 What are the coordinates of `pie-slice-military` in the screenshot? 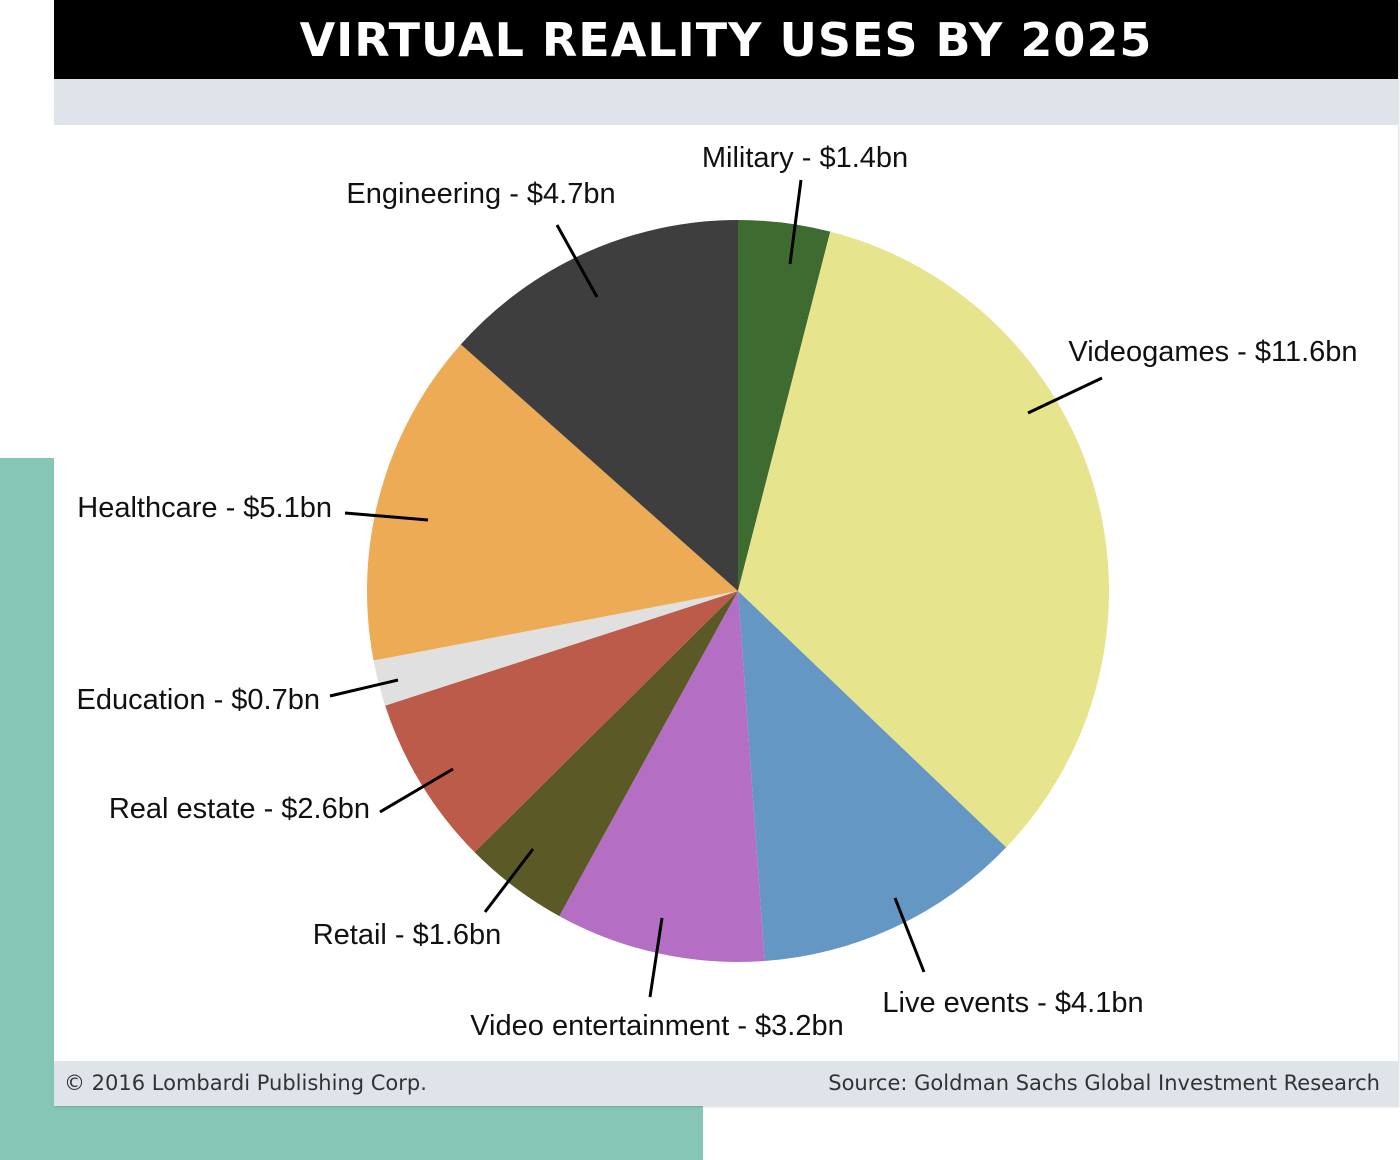 It's located at (784, 405).